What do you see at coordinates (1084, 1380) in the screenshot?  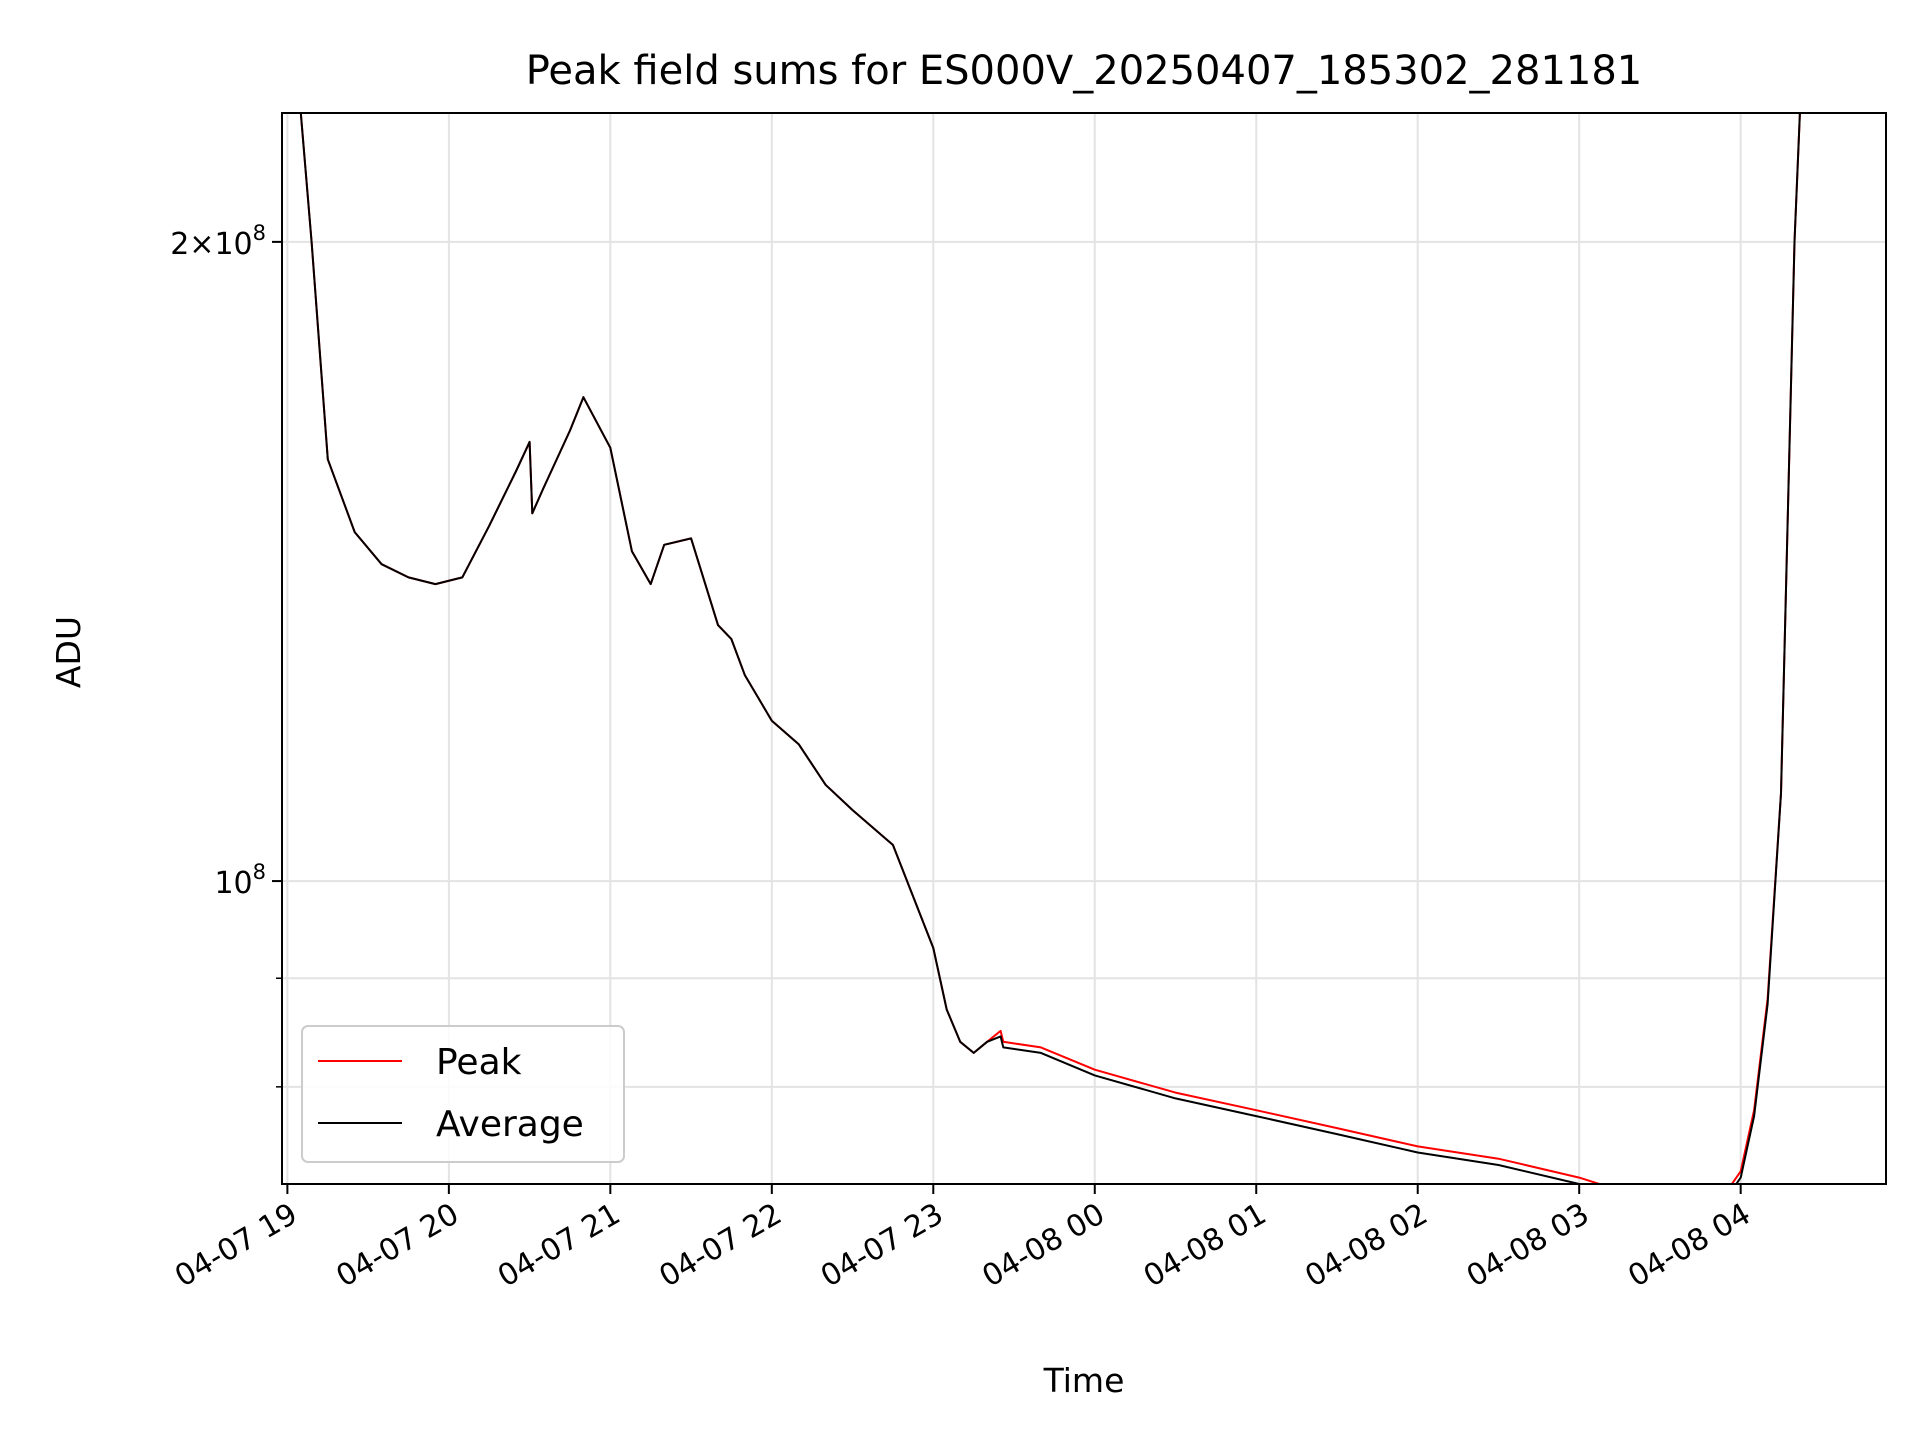 I see `x-axis-title: Time` at bounding box center [1084, 1380].